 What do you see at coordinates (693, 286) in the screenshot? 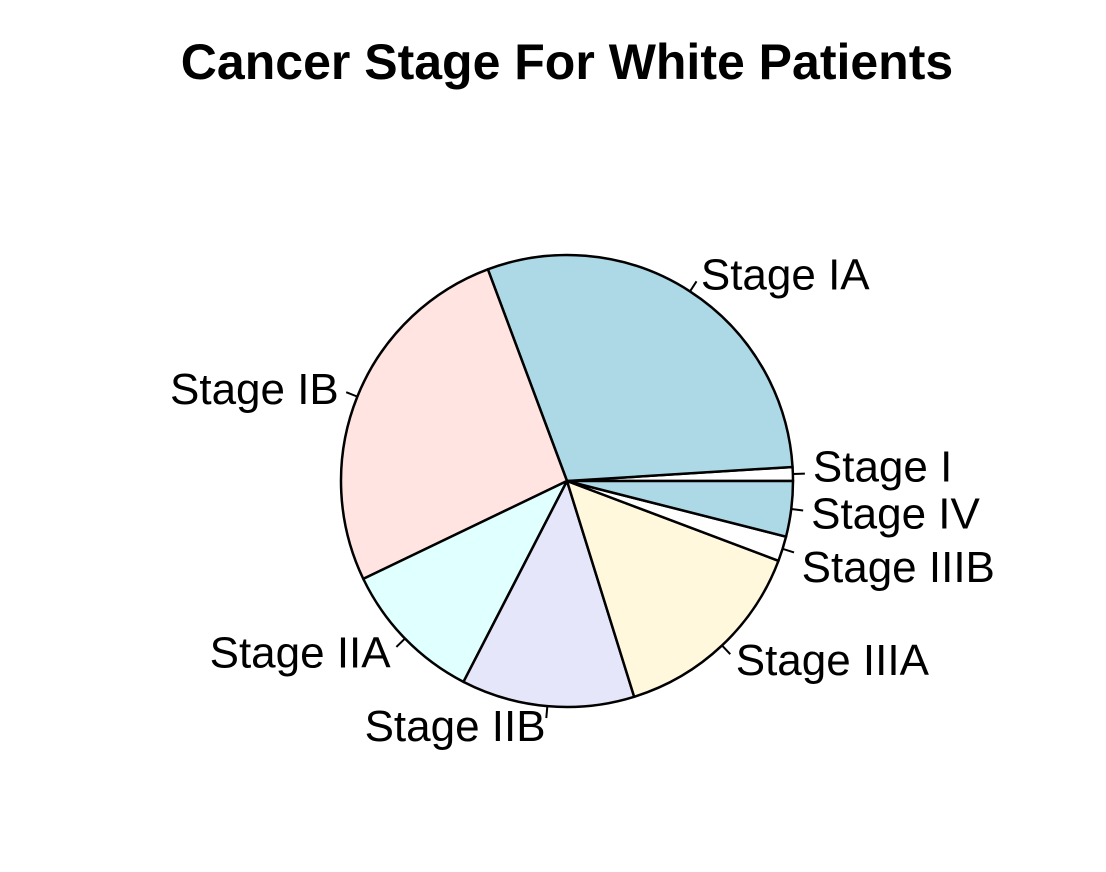
I see `leader-stage-ia` at bounding box center [693, 286].